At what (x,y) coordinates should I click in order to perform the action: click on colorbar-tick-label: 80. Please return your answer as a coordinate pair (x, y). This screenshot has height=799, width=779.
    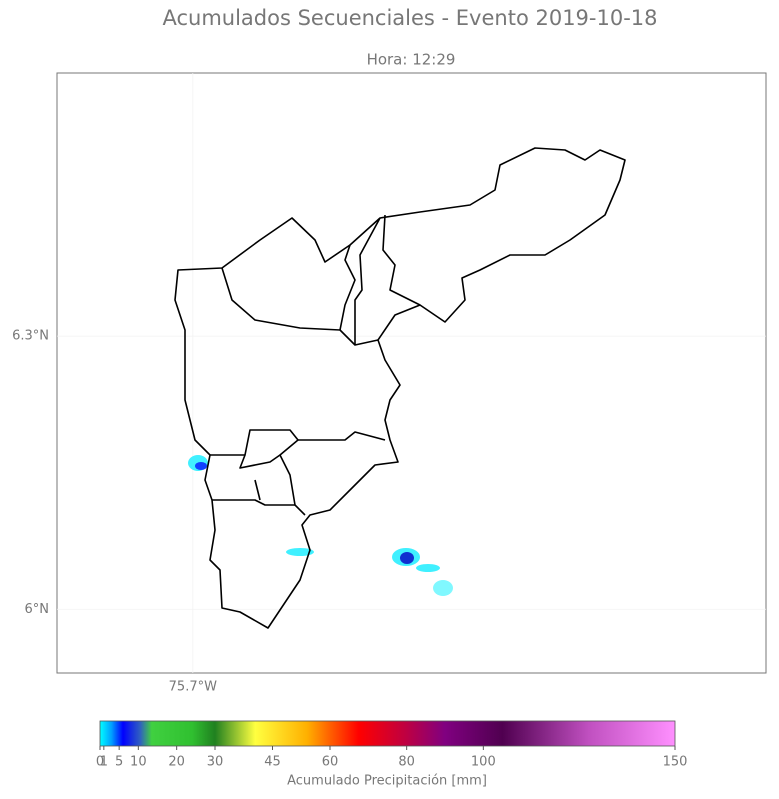
    Looking at the image, I should click on (406, 762).